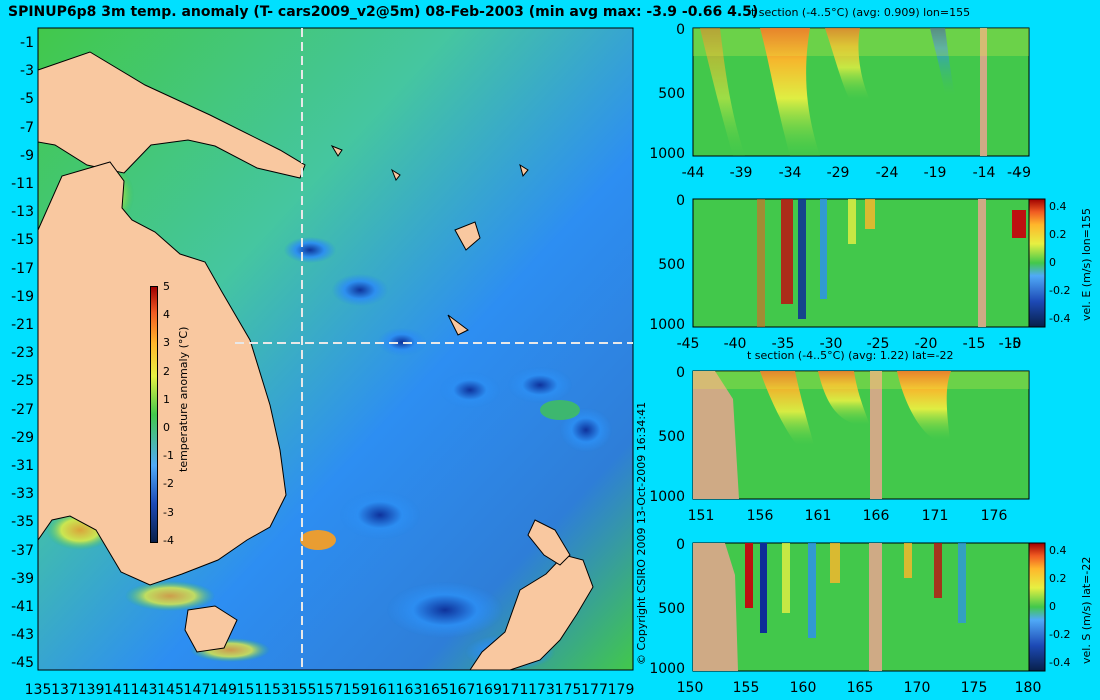 The height and width of the screenshot is (700, 1100). I want to click on map-x-tick: 167, so click(462, 690).